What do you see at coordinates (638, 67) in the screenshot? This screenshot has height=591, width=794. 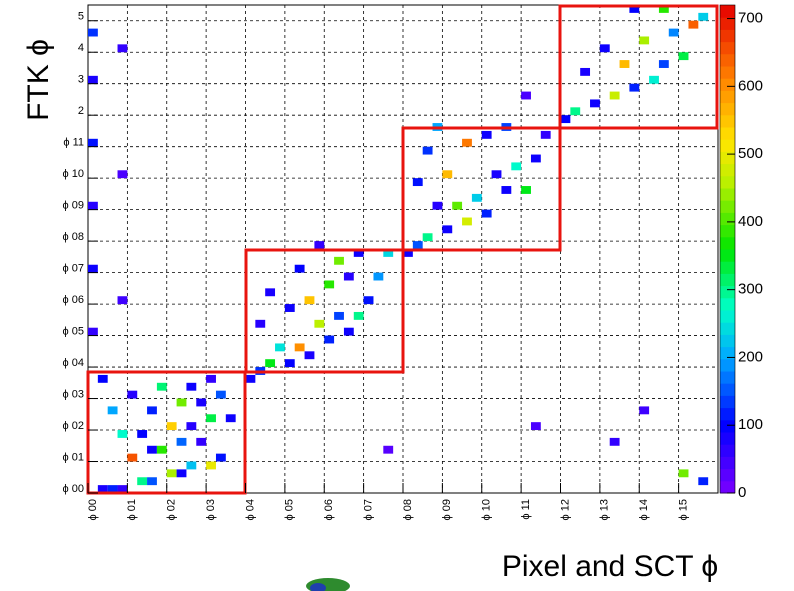 I see `region-box` at bounding box center [638, 67].